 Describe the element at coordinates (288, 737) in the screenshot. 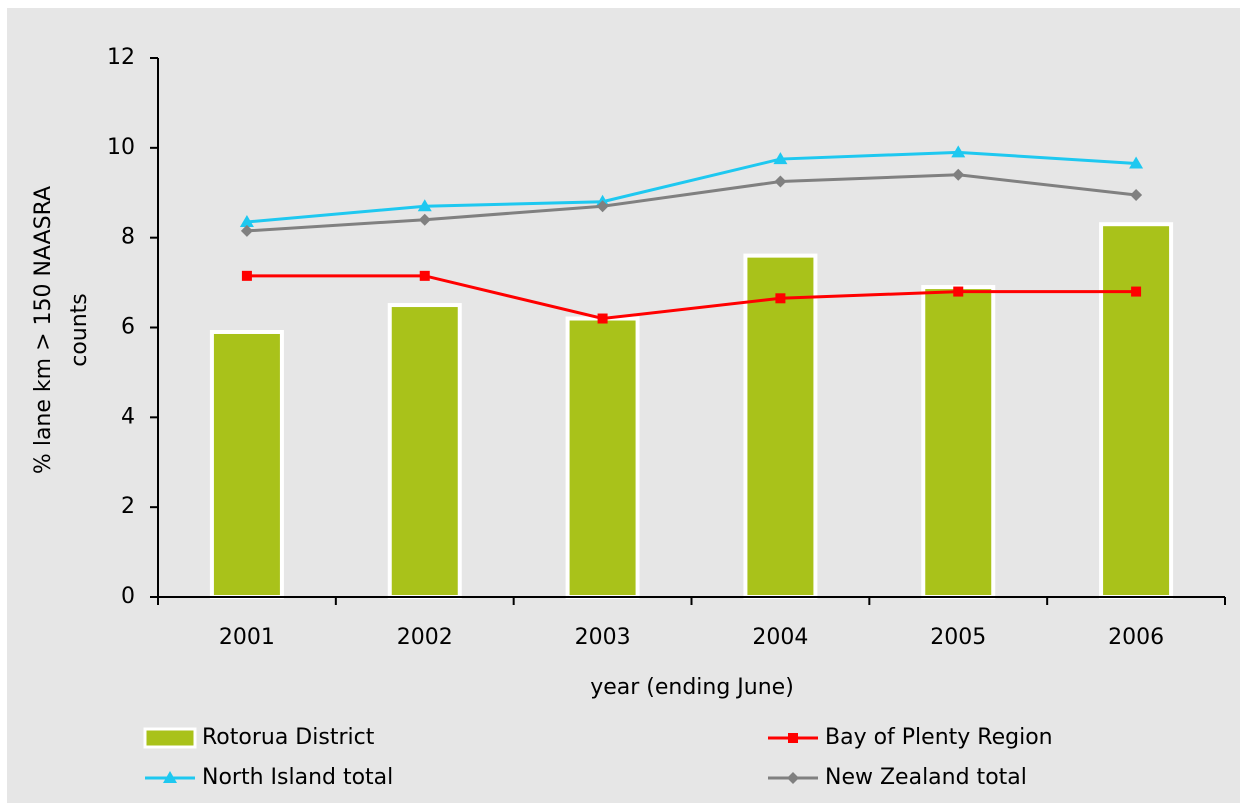

I see `legend-label: Rotorua District` at that location.